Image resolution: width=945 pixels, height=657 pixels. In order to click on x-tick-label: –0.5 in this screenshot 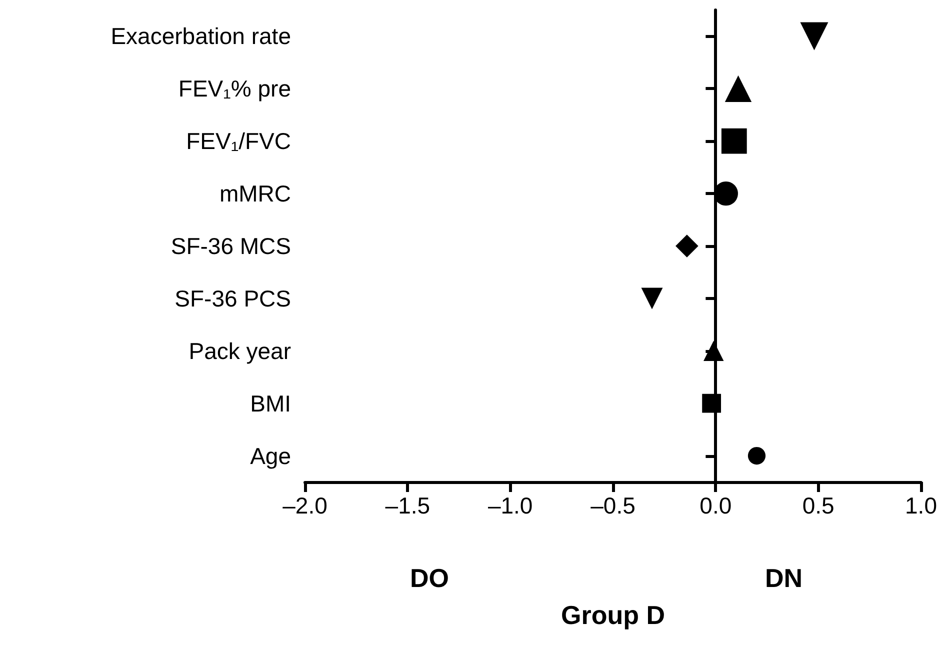, I will do `click(613, 505)`.